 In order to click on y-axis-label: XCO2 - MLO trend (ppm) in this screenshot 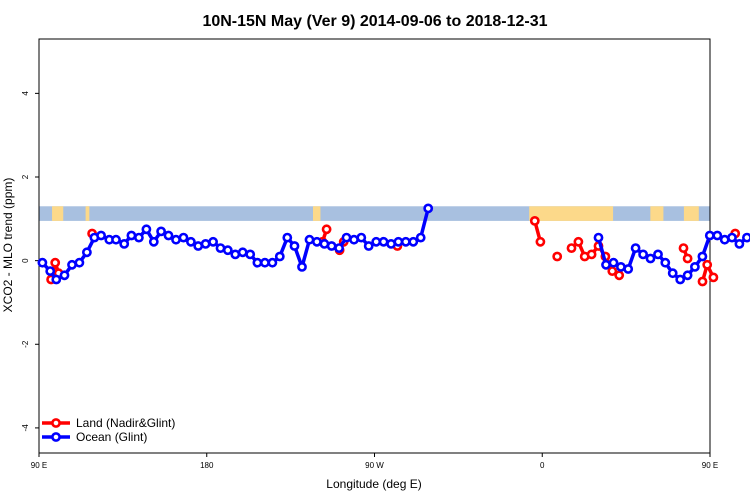, I will do `click(8, 245)`.